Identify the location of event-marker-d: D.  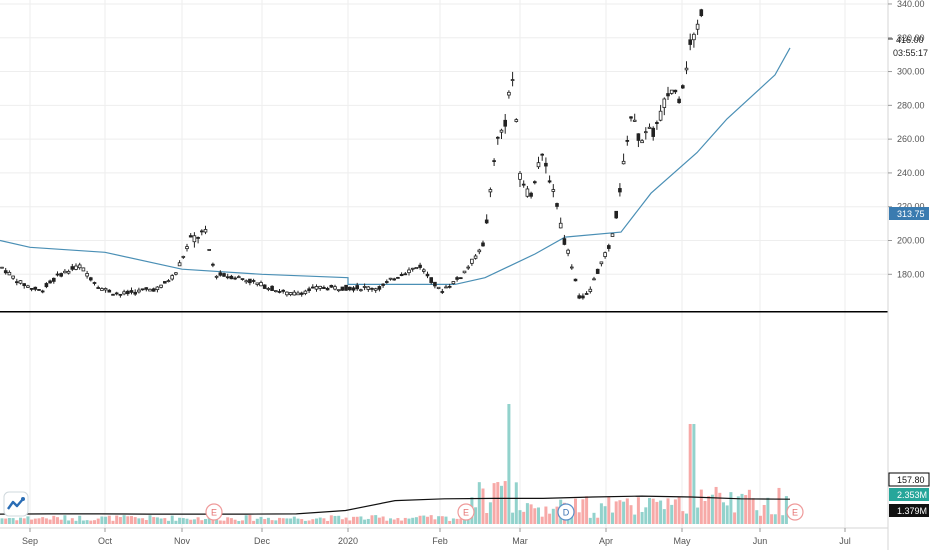
(566, 512).